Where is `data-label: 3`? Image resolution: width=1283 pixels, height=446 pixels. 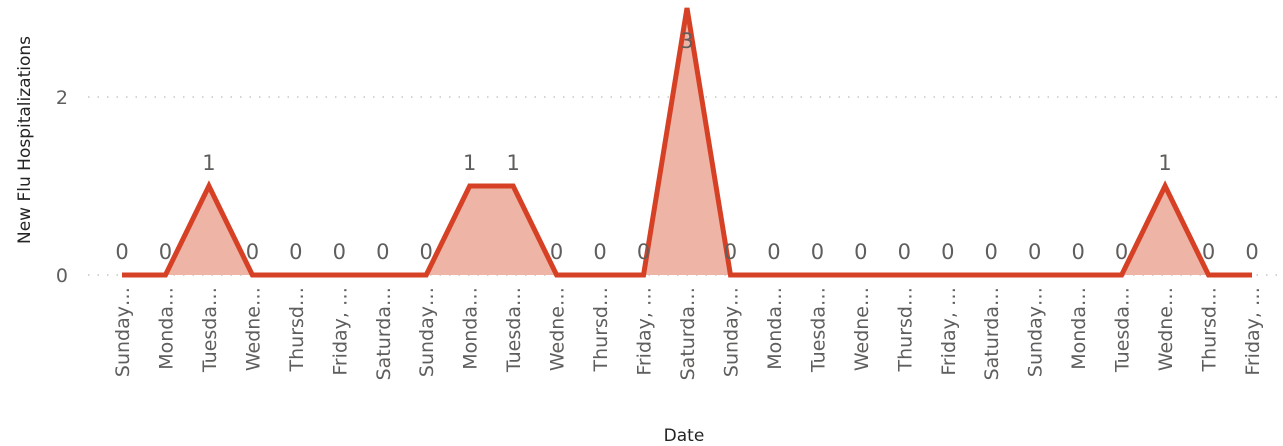
data-label: 3 is located at coordinates (686, 41).